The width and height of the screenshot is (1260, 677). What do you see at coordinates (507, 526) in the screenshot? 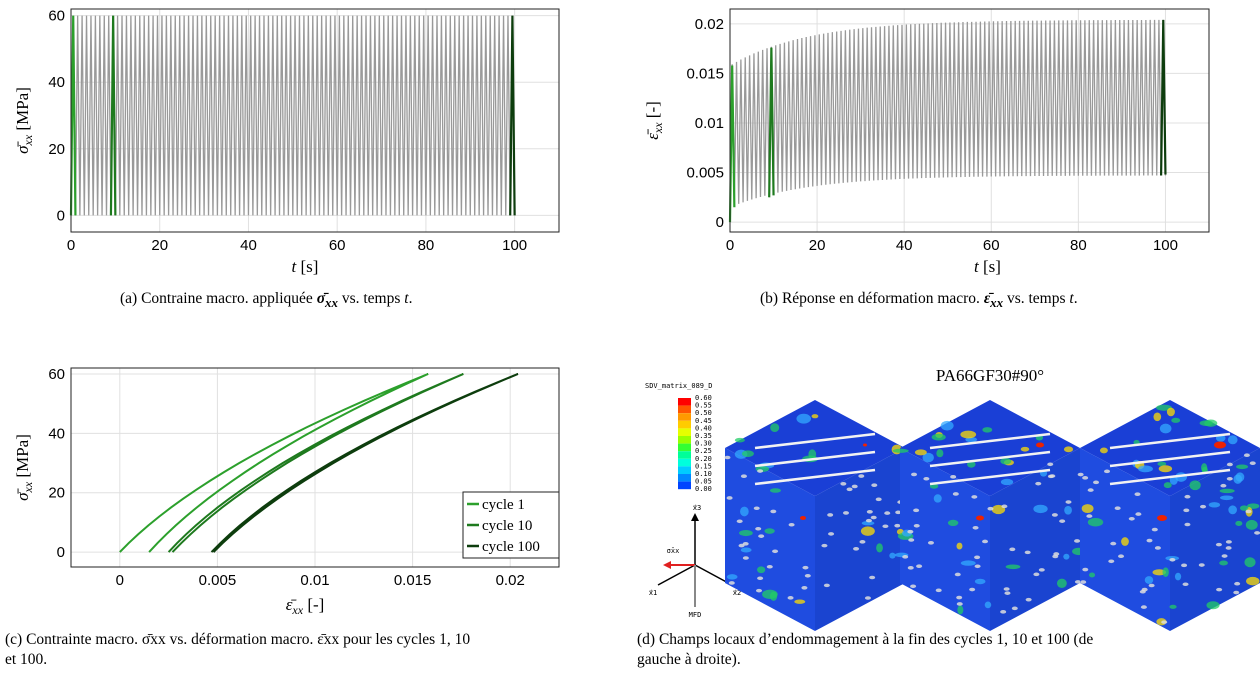
I see `legend-label: cycle 10` at bounding box center [507, 526].